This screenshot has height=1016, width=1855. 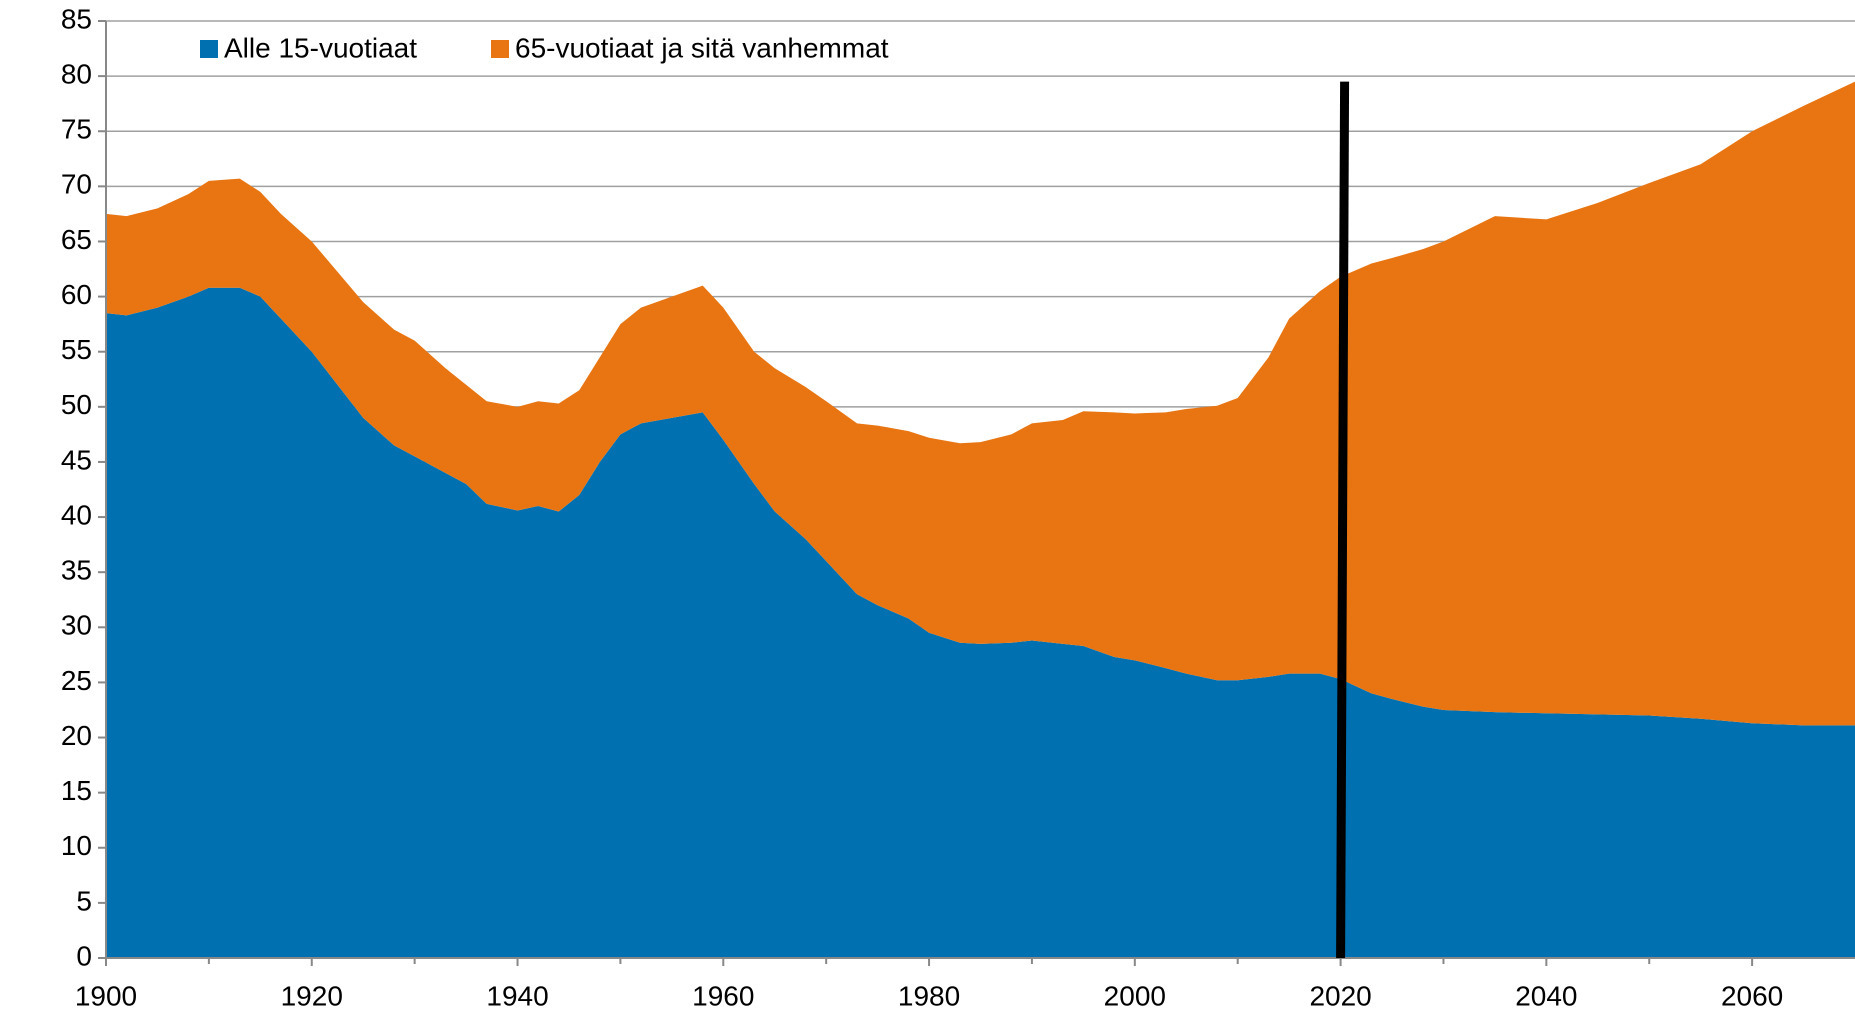 I want to click on x-tick-label: 1900, so click(x=106, y=995).